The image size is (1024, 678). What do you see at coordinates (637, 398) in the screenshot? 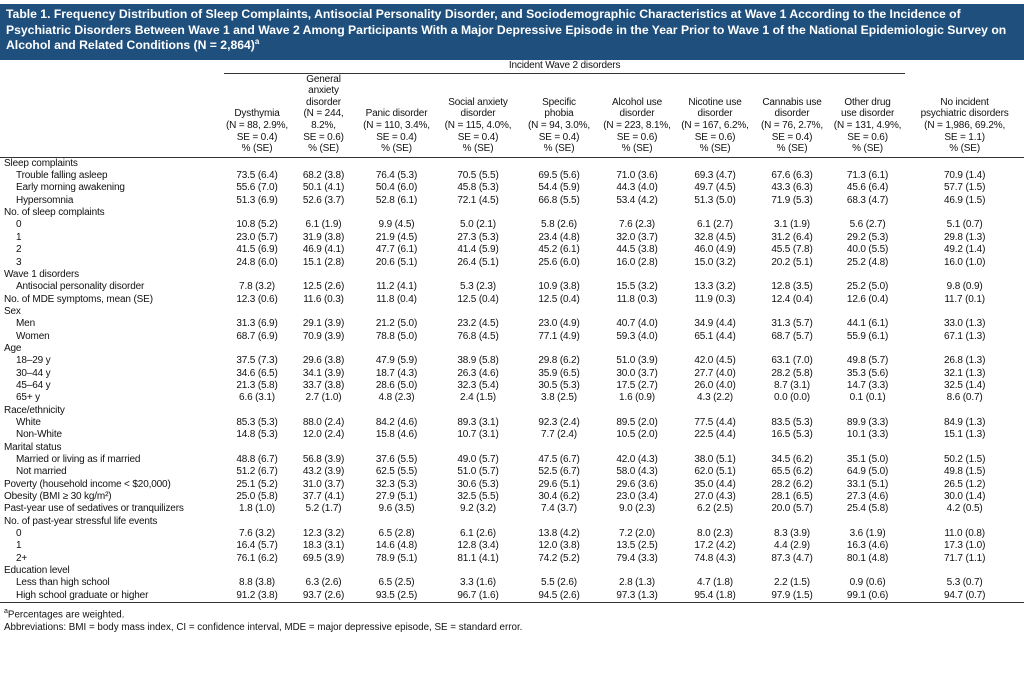
I see `cell-value: 1.6 (0.9)` at bounding box center [637, 398].